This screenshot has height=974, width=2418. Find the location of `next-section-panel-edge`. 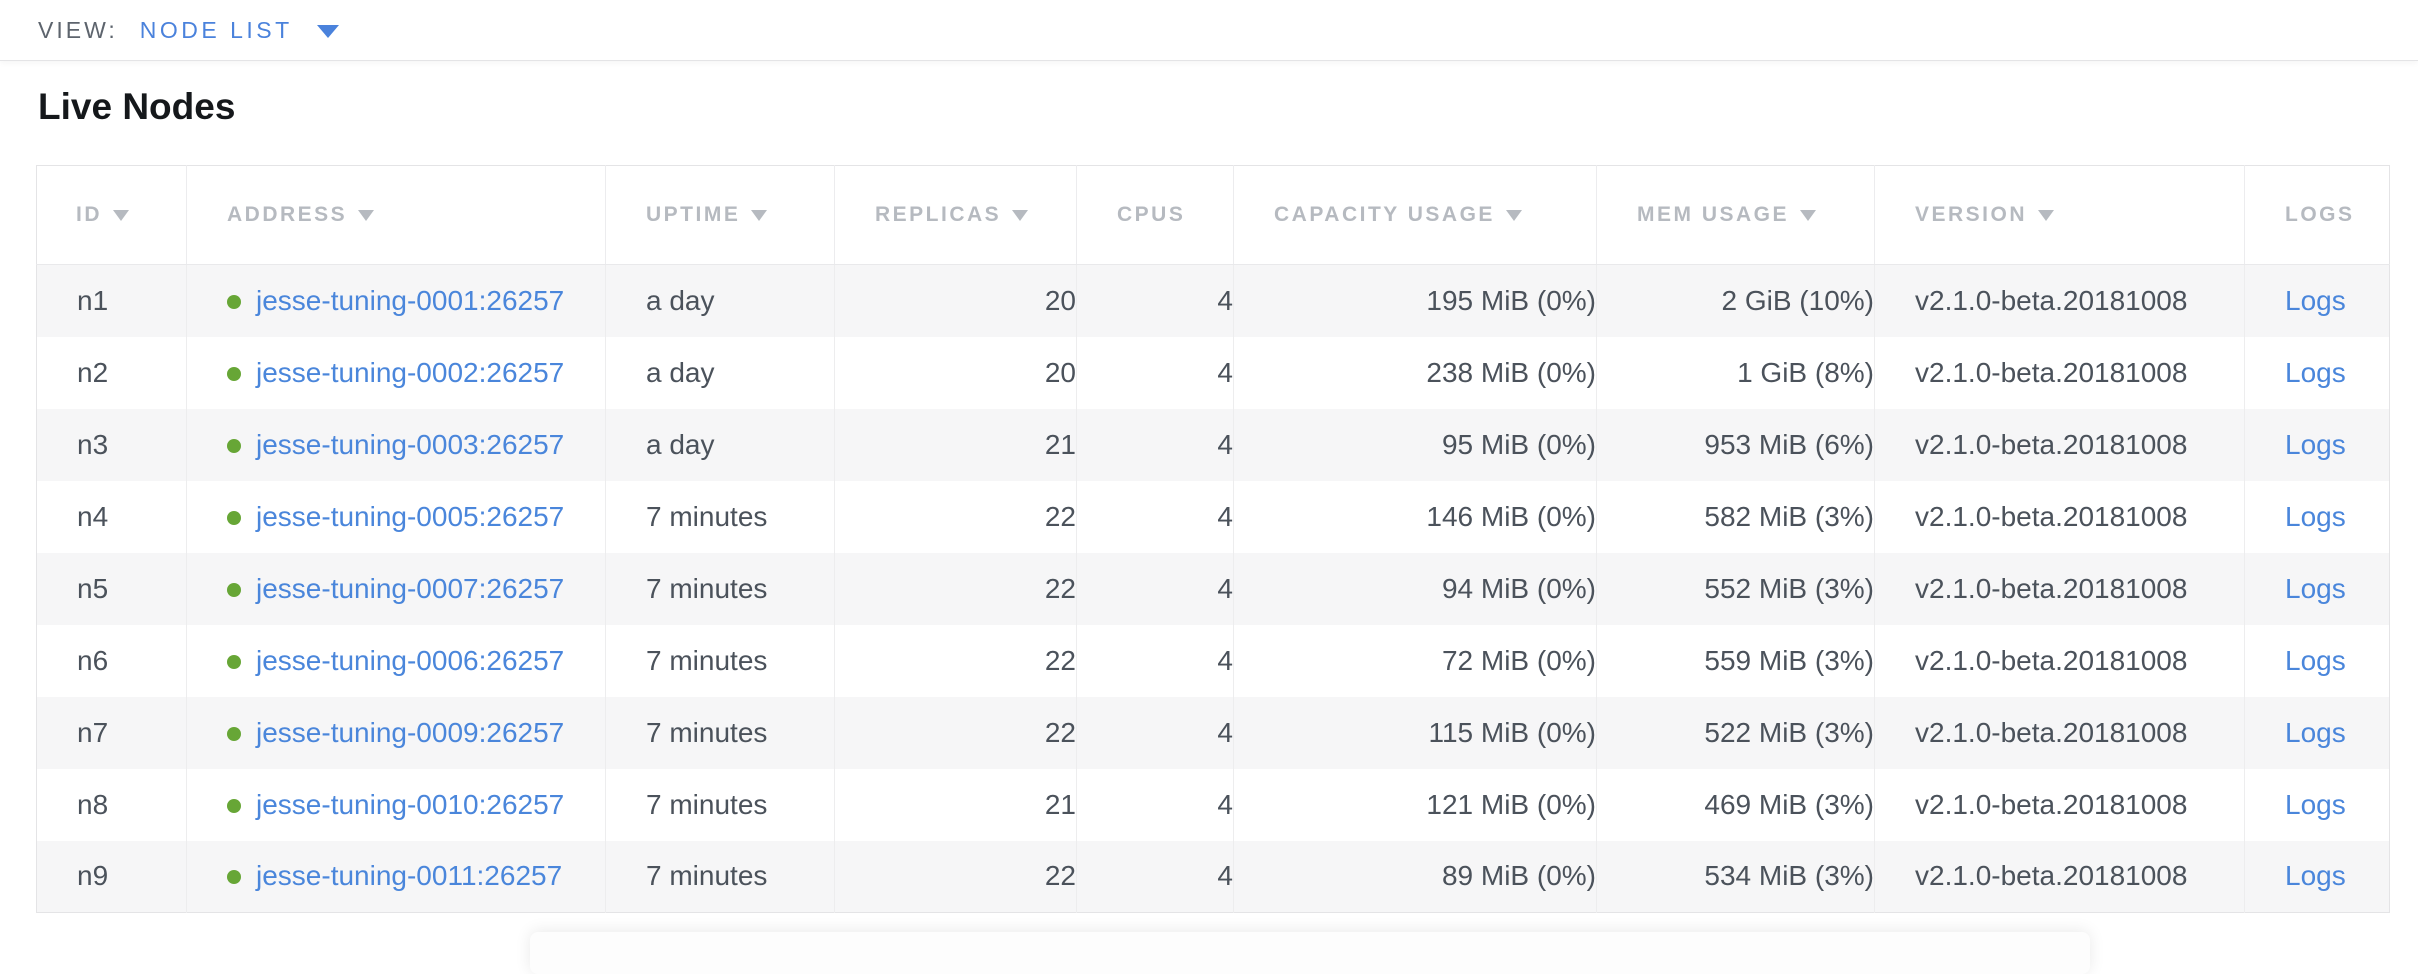

next-section-panel-edge is located at coordinates (1310, 953).